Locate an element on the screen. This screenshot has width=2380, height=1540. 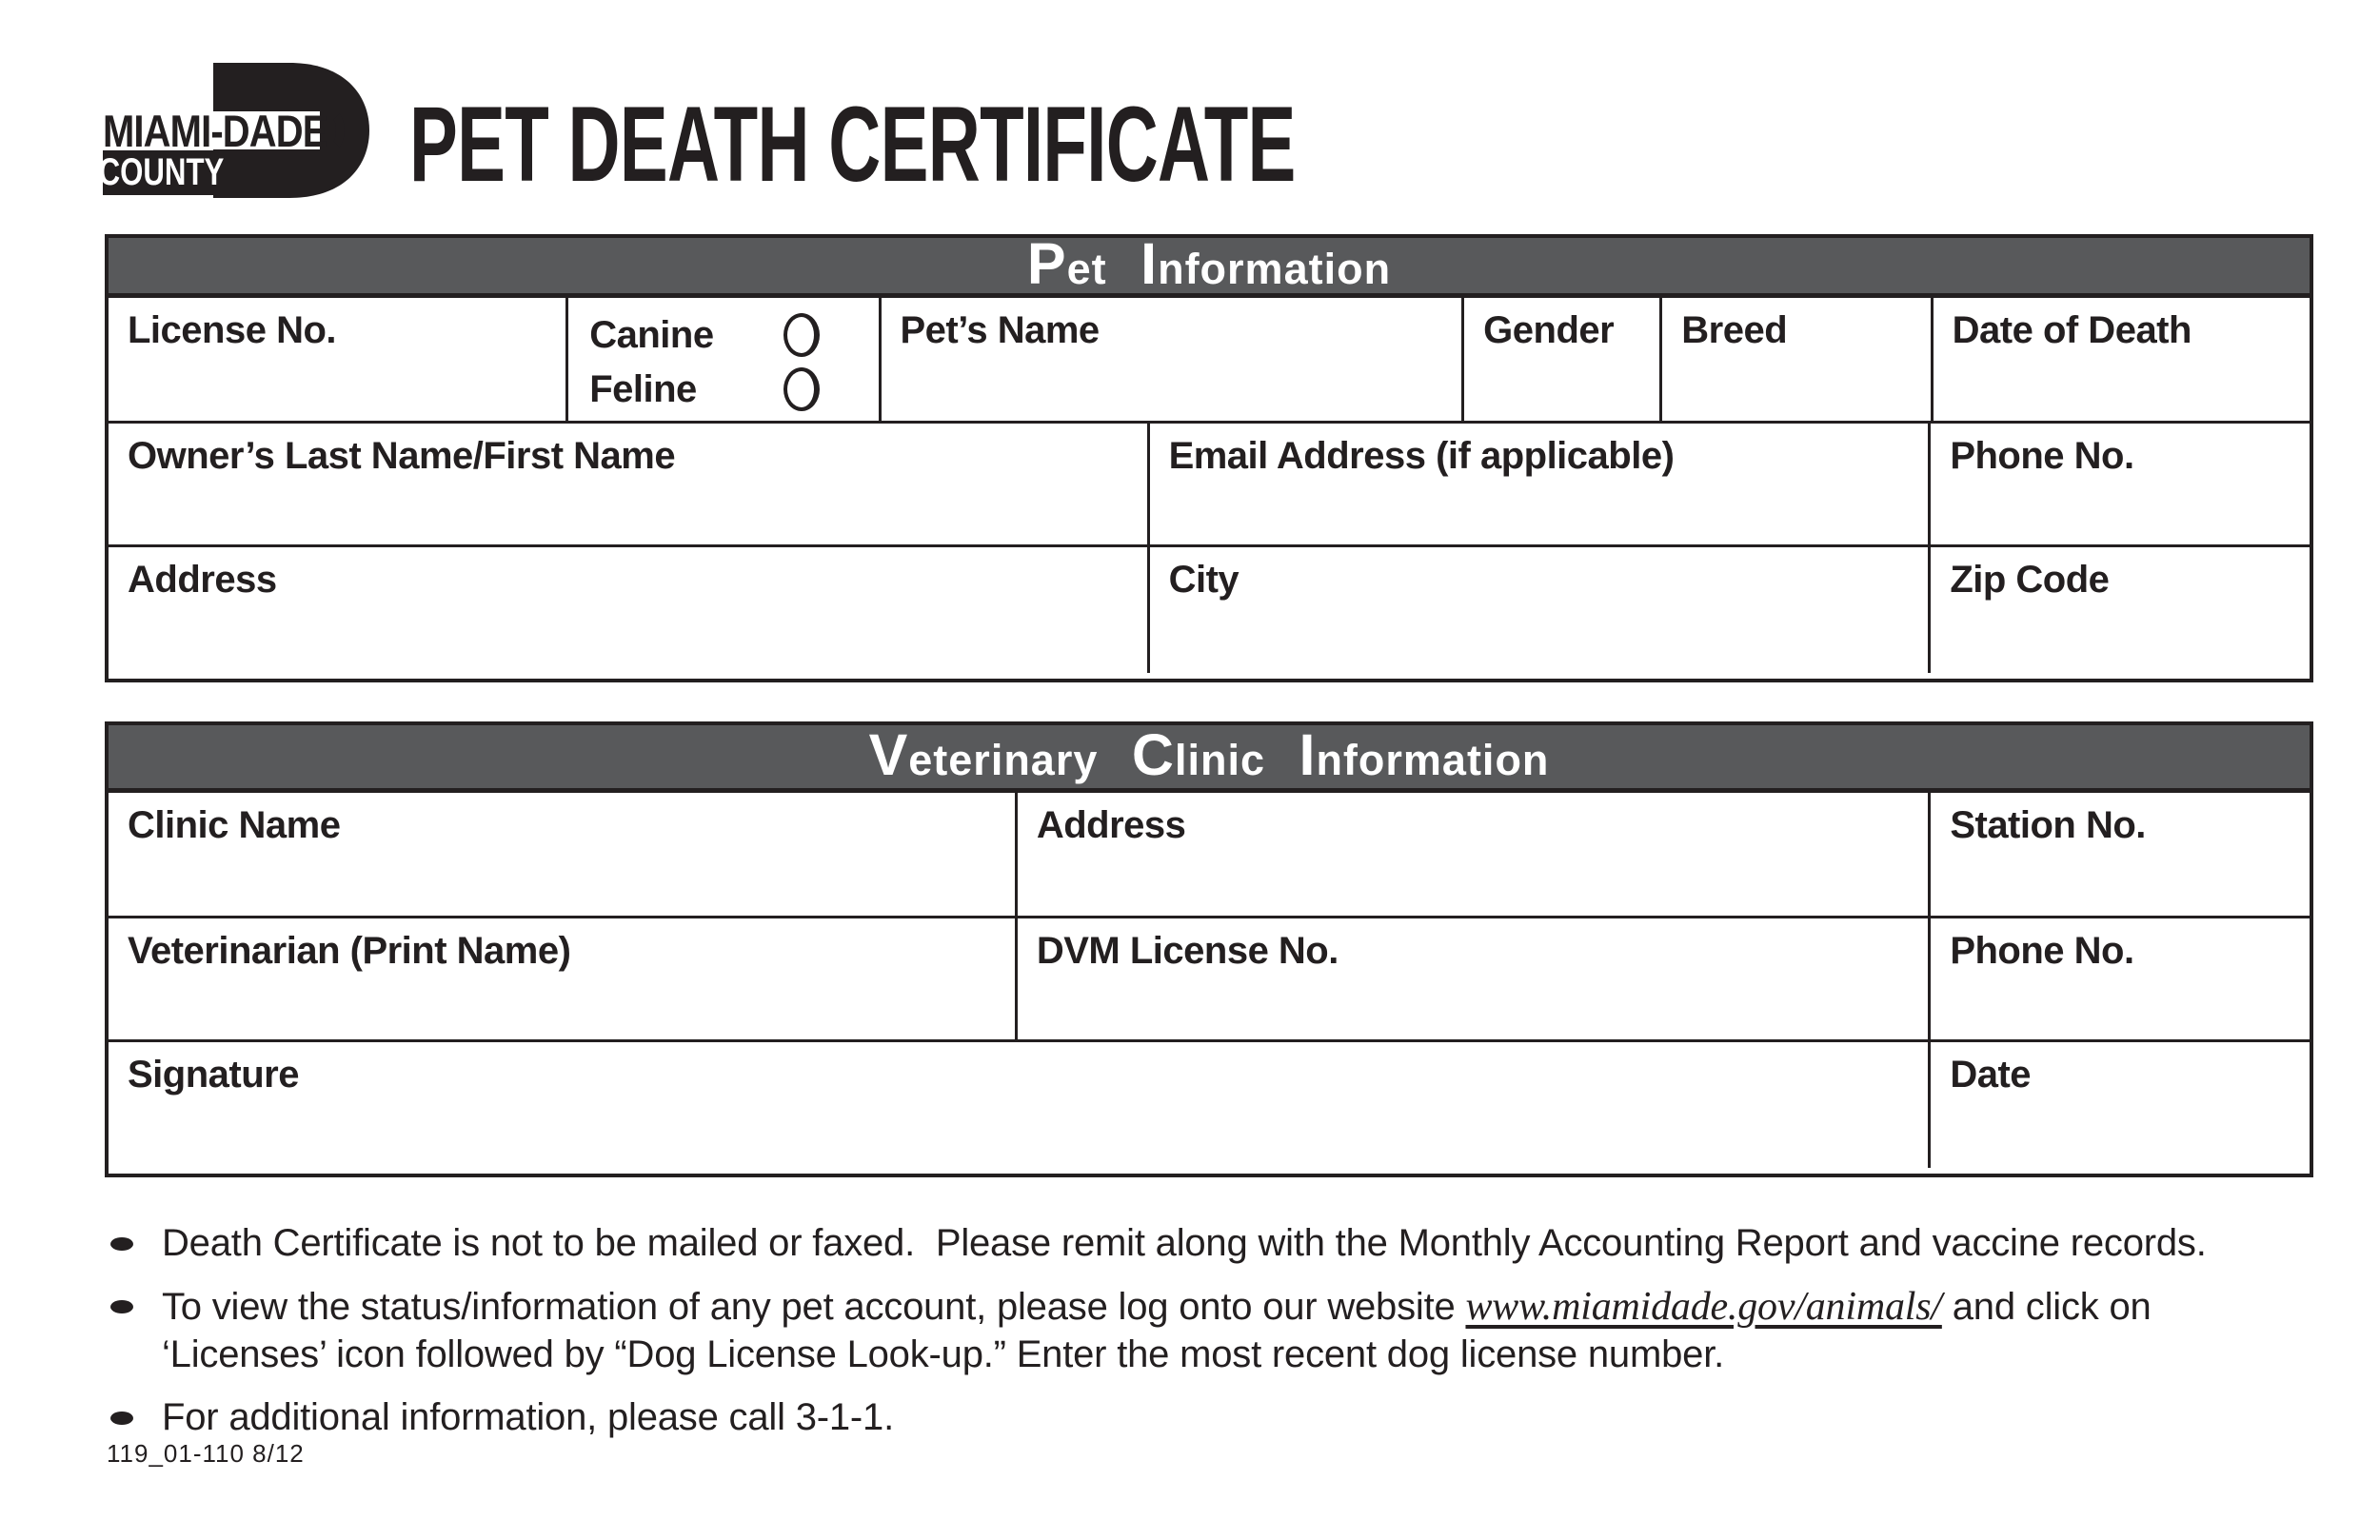
signature-label: Signature is located at coordinates (213, 1075).